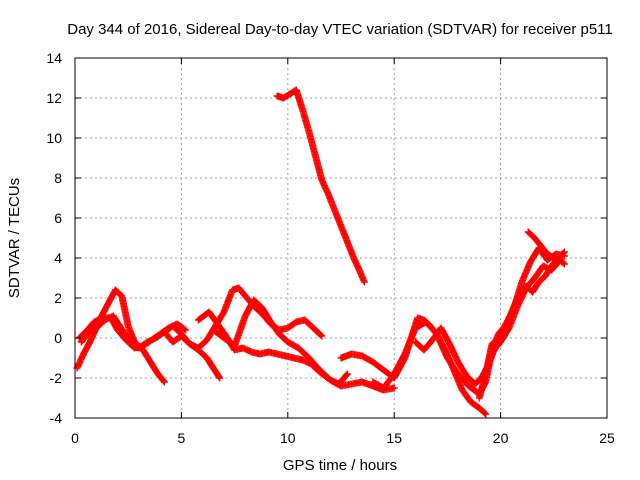 The width and height of the screenshot is (640, 480). Describe the element at coordinates (58, 218) in the screenshot. I see `y-tick-label: 6` at that location.